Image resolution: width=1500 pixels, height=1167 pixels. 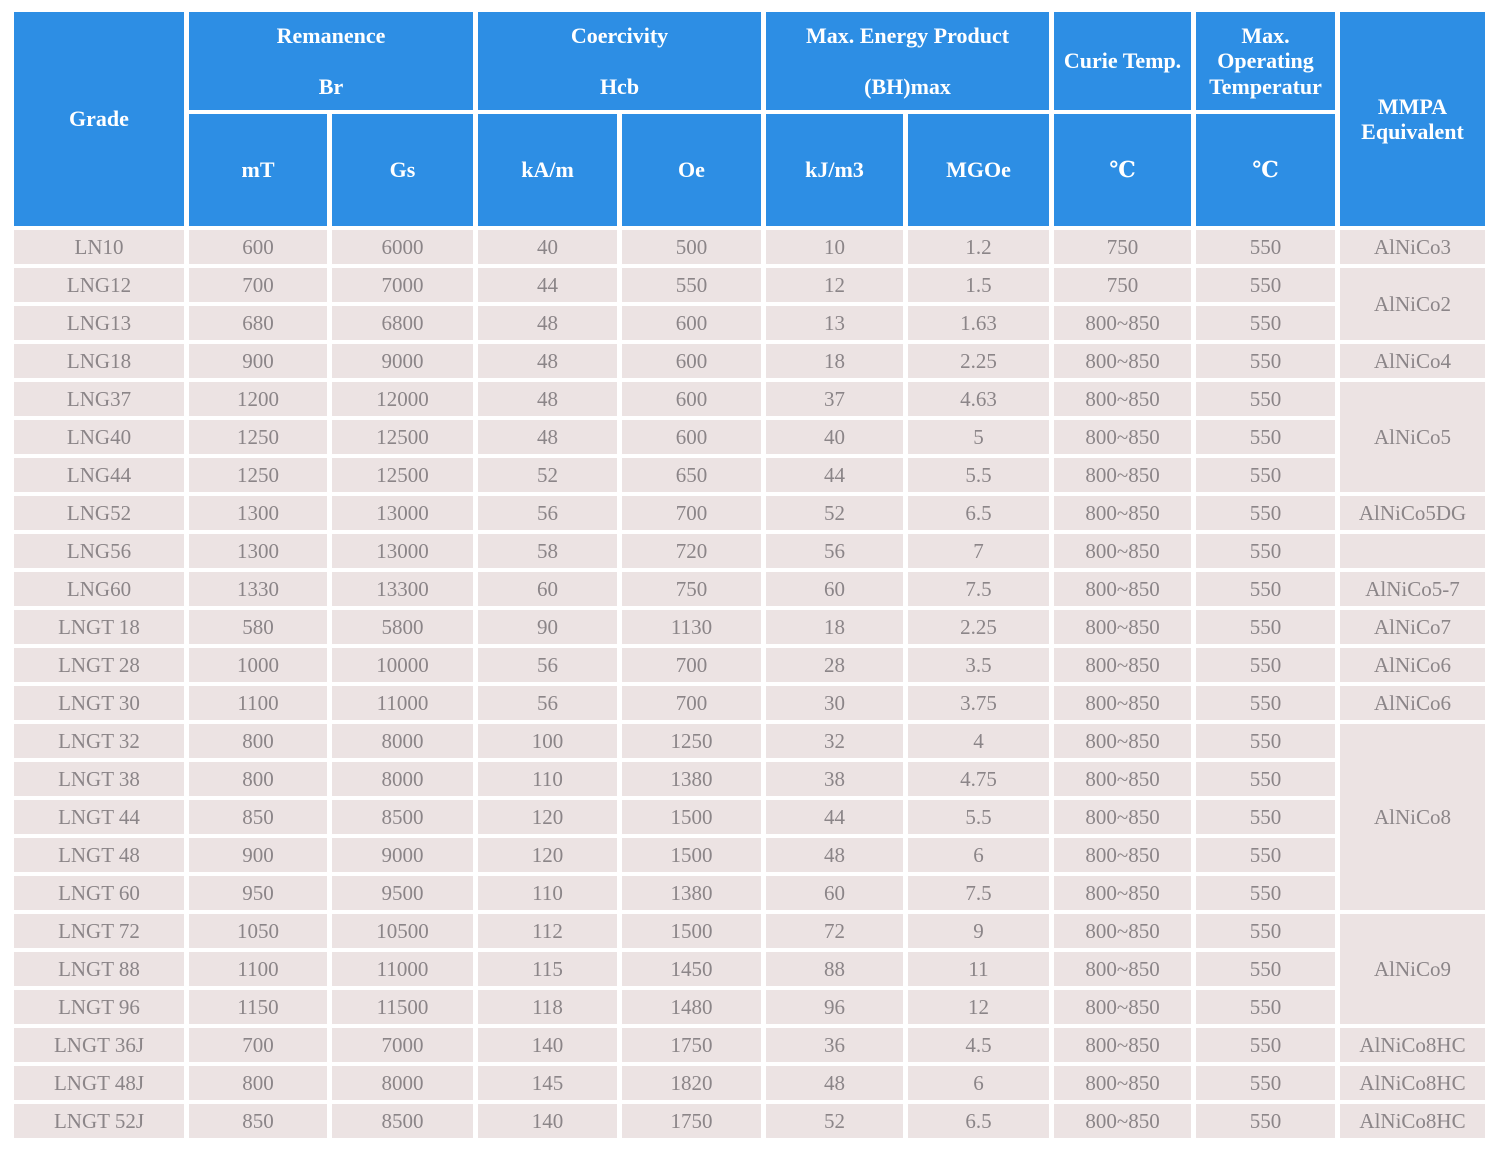 I want to click on gs-cell: 10000, so click(x=402, y=665).